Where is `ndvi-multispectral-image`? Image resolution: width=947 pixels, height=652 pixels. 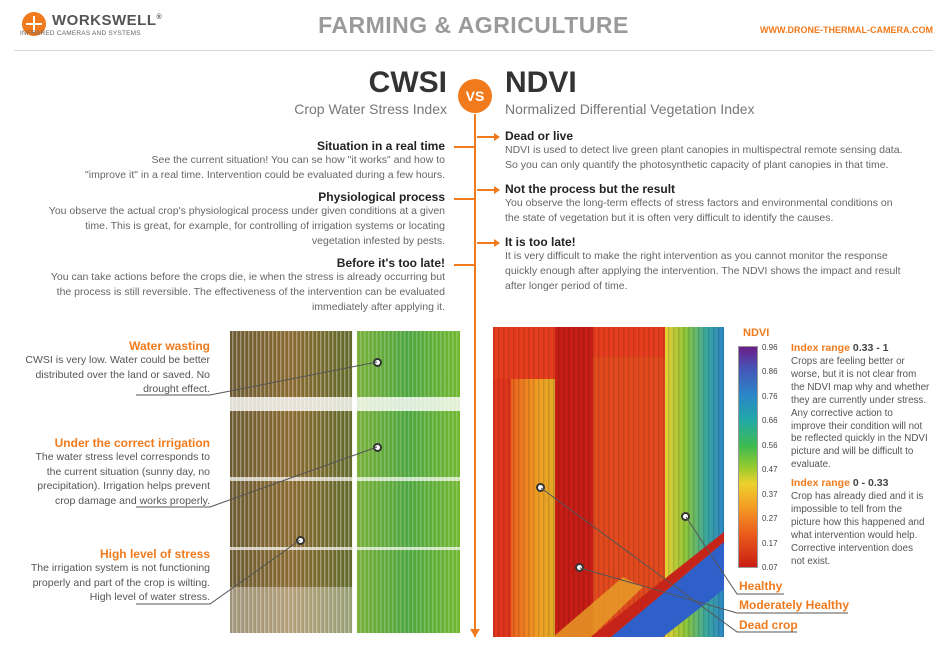
ndvi-multispectral-image is located at coordinates (608, 482).